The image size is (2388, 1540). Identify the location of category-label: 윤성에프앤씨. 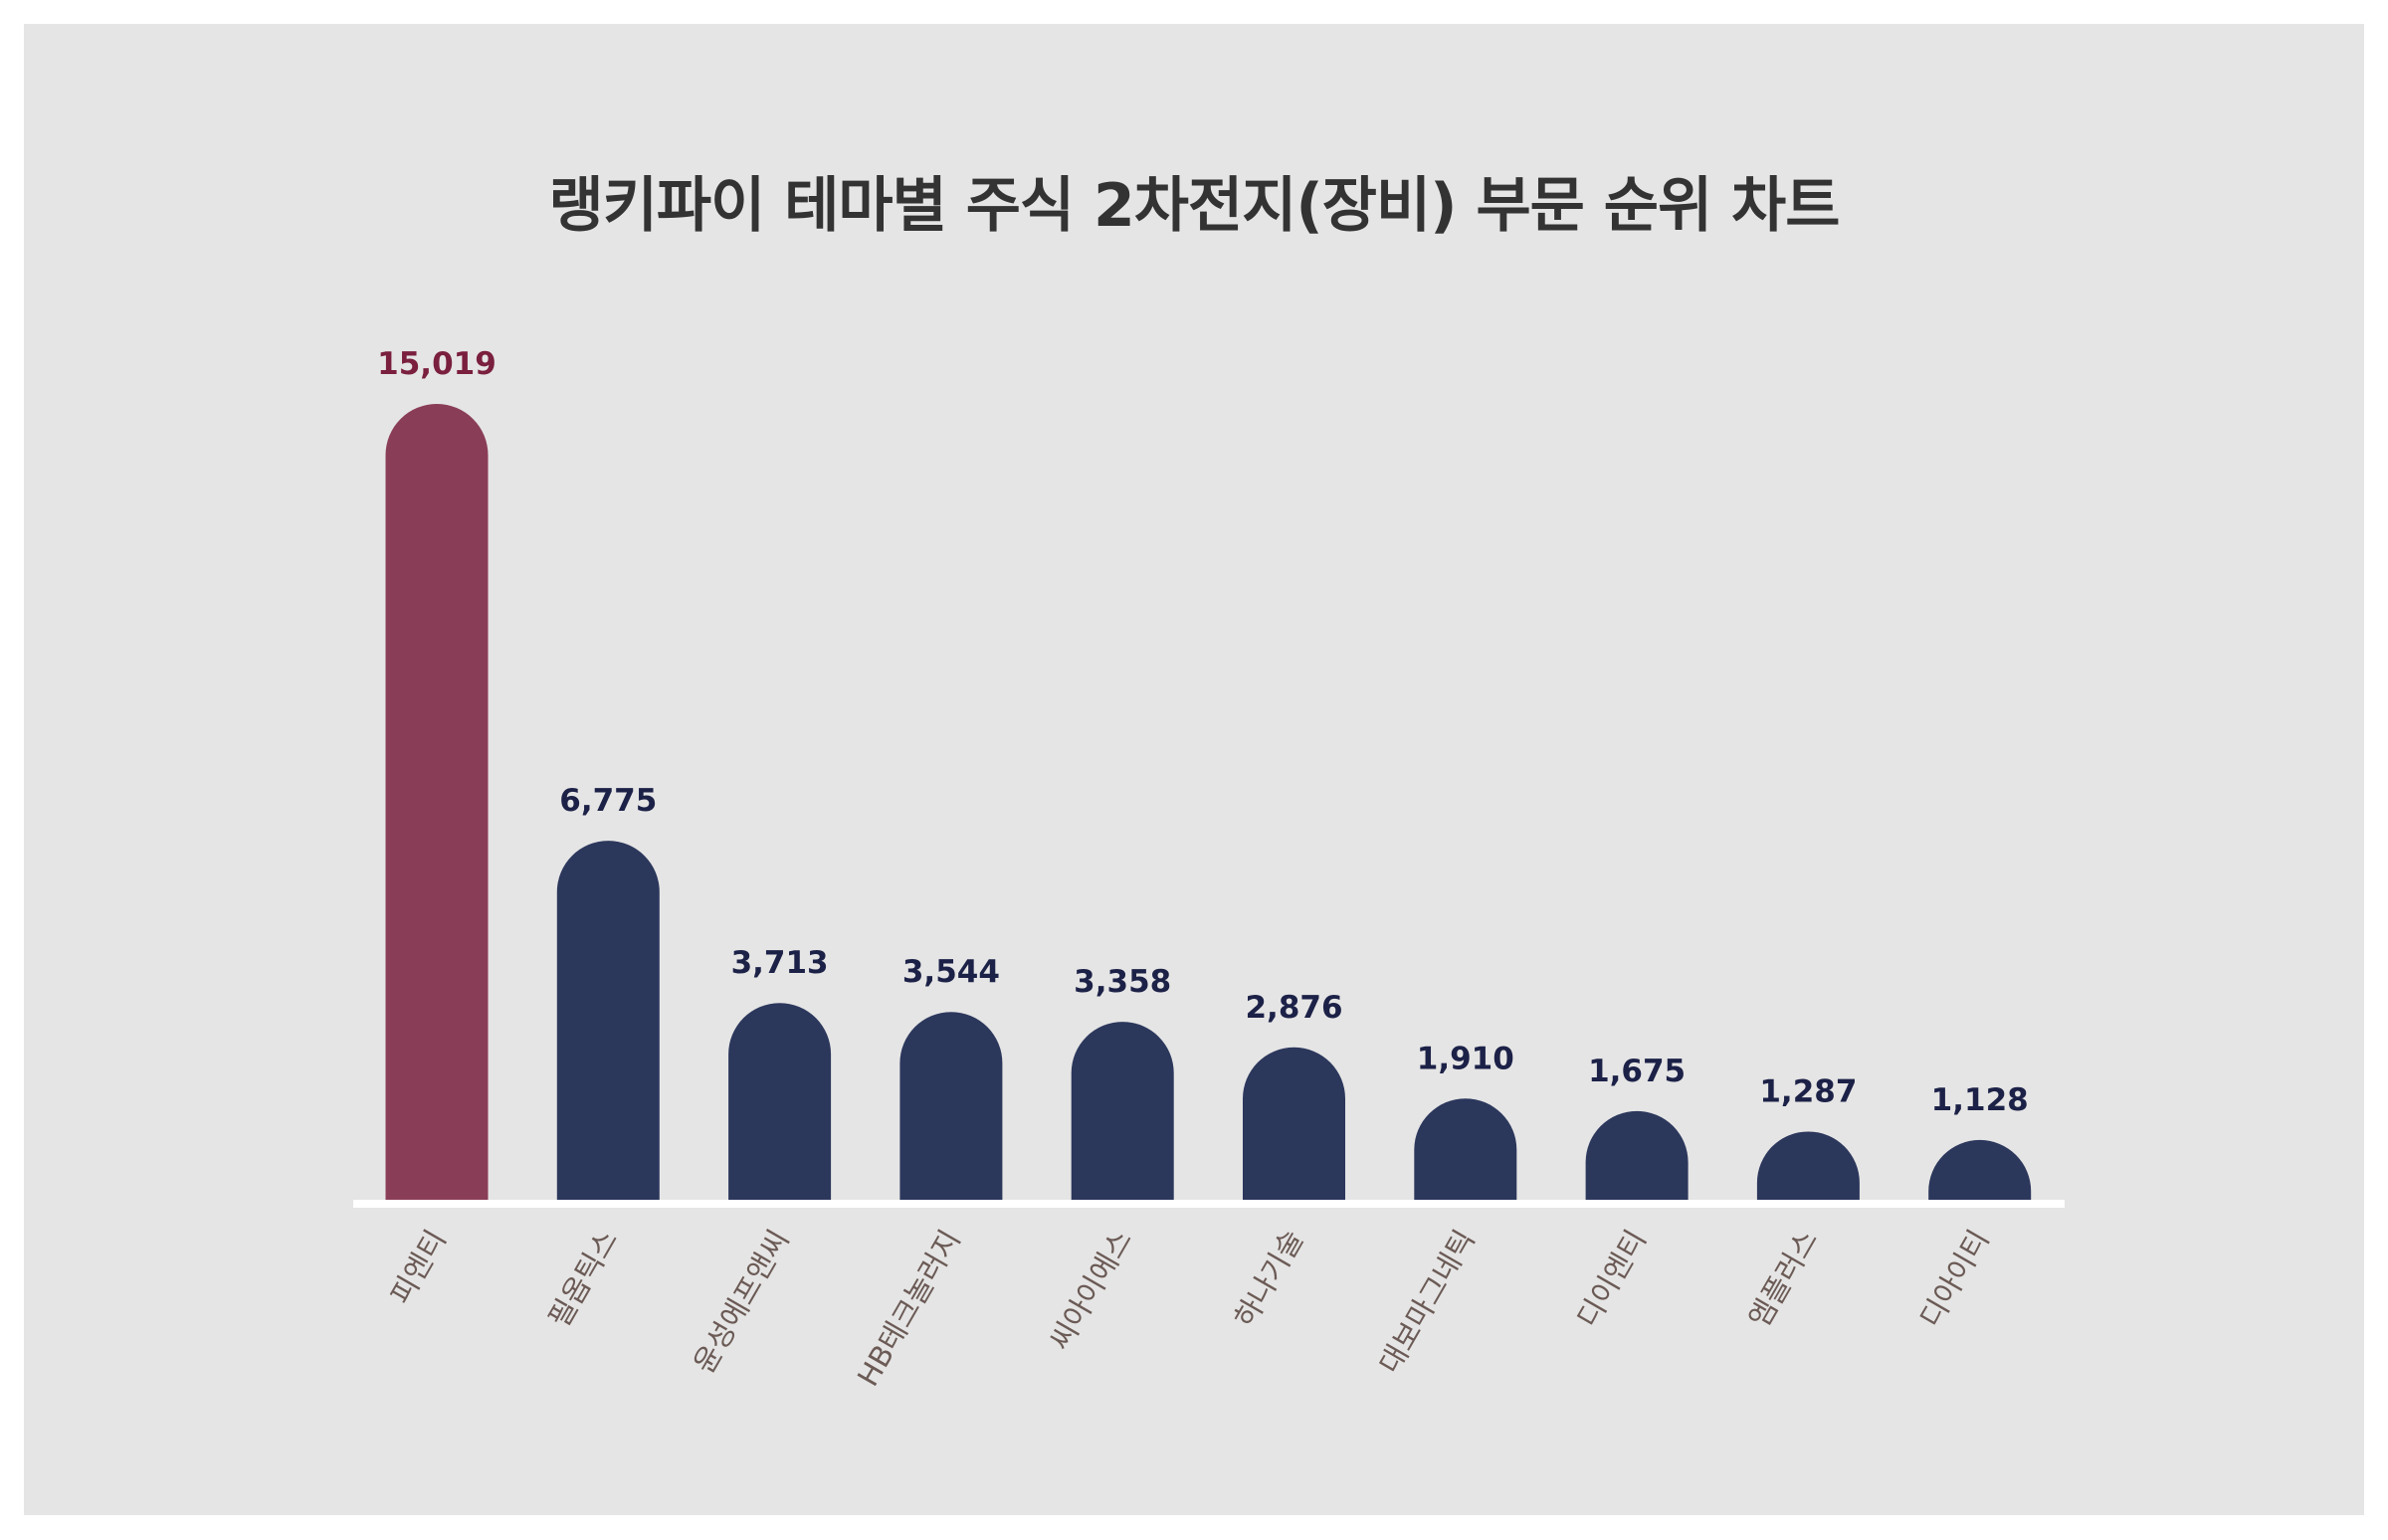
(741, 1302).